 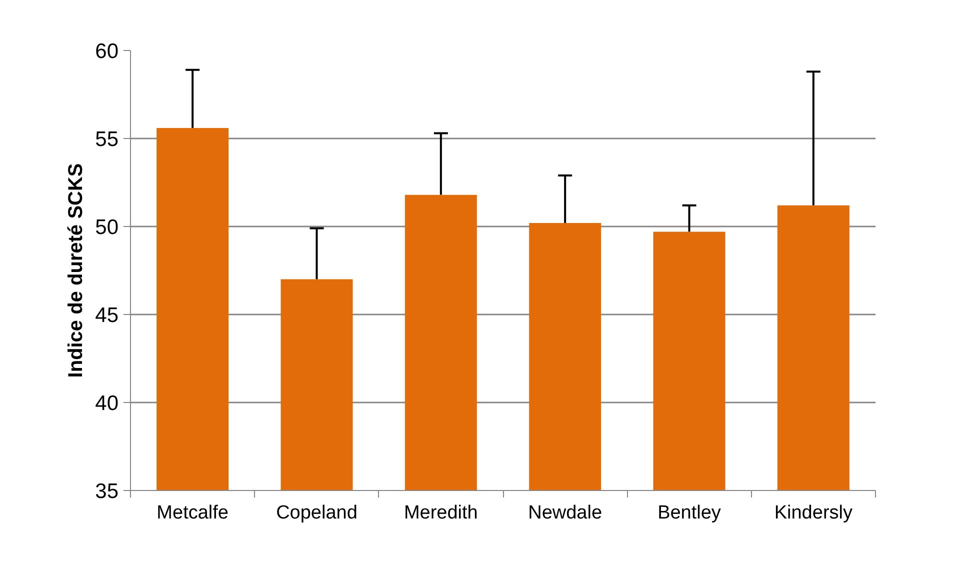 I want to click on y-tick-label: 55, so click(x=106, y=139).